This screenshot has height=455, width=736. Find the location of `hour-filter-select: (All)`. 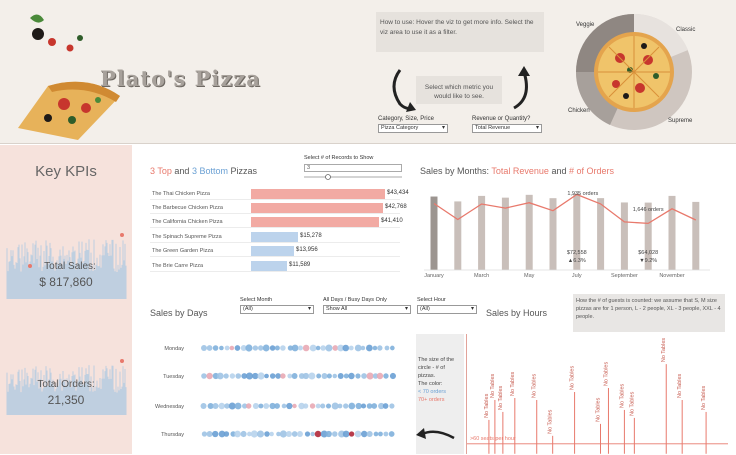

hour-filter-select: (All) is located at coordinates (447, 309).